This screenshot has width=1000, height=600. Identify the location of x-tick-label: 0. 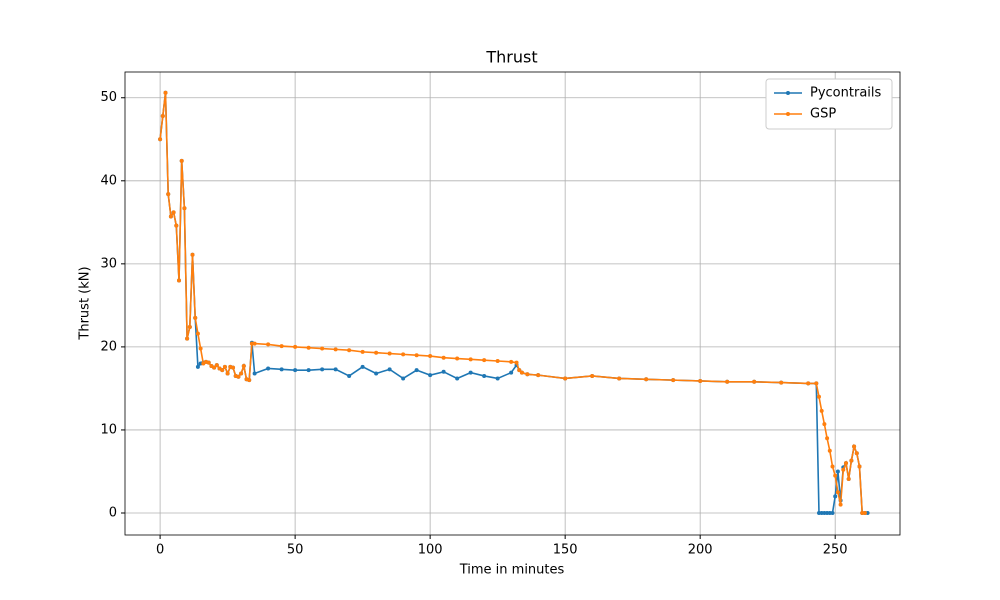
(160, 550).